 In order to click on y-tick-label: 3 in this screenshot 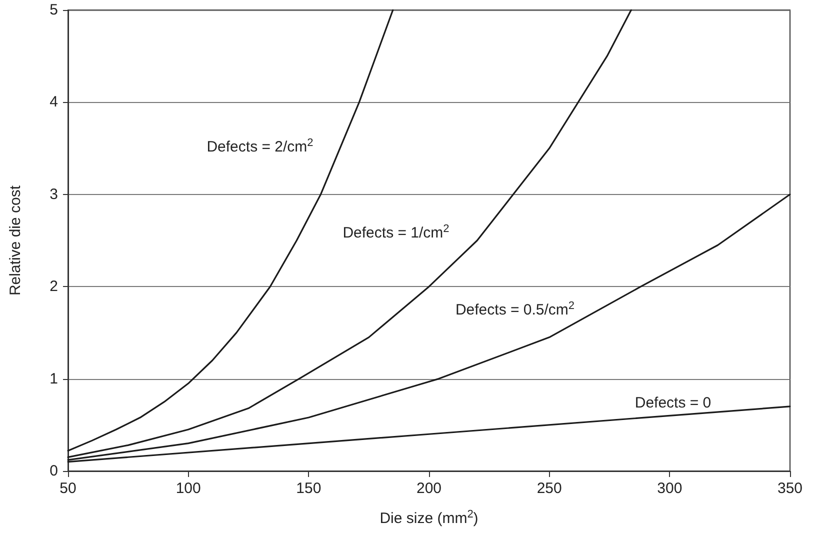, I will do `click(54, 194)`.